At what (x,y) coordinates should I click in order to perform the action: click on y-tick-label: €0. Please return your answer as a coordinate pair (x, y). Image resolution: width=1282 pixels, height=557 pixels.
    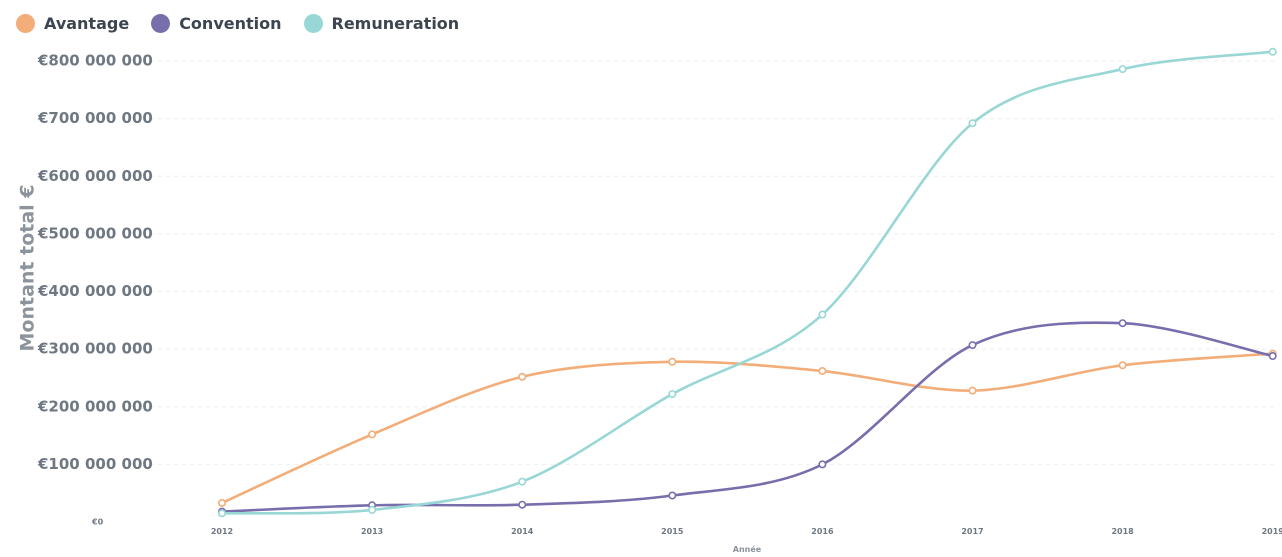
    Looking at the image, I should click on (97, 522).